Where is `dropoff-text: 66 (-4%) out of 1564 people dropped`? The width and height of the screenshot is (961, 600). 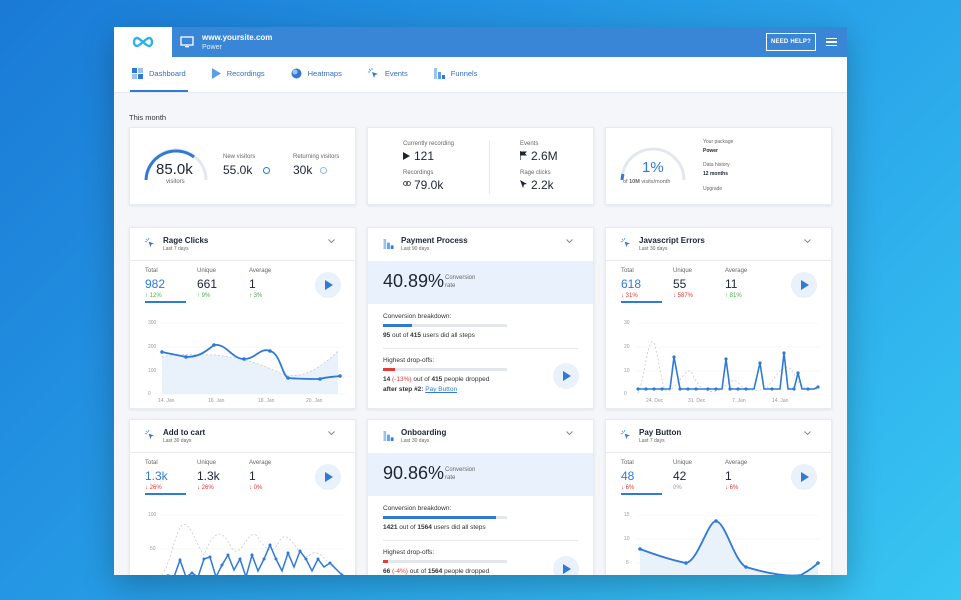 dropoff-text: 66 (-4%) out of 1564 people dropped is located at coordinates (436, 571).